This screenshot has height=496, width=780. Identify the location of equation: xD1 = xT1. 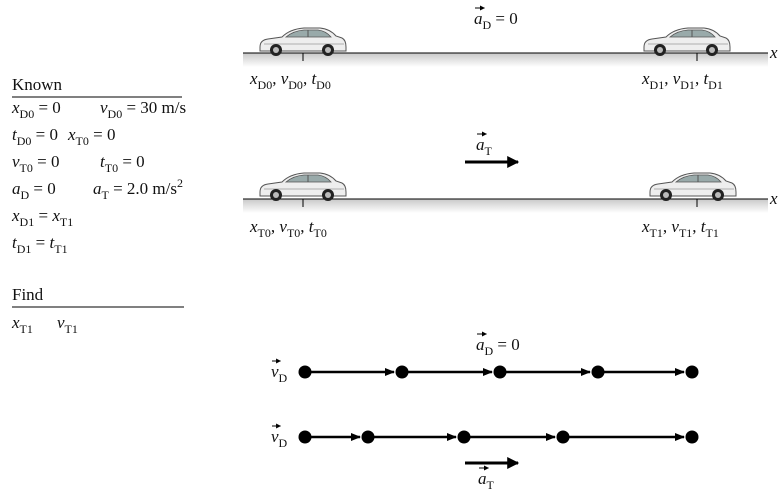
(42, 217).